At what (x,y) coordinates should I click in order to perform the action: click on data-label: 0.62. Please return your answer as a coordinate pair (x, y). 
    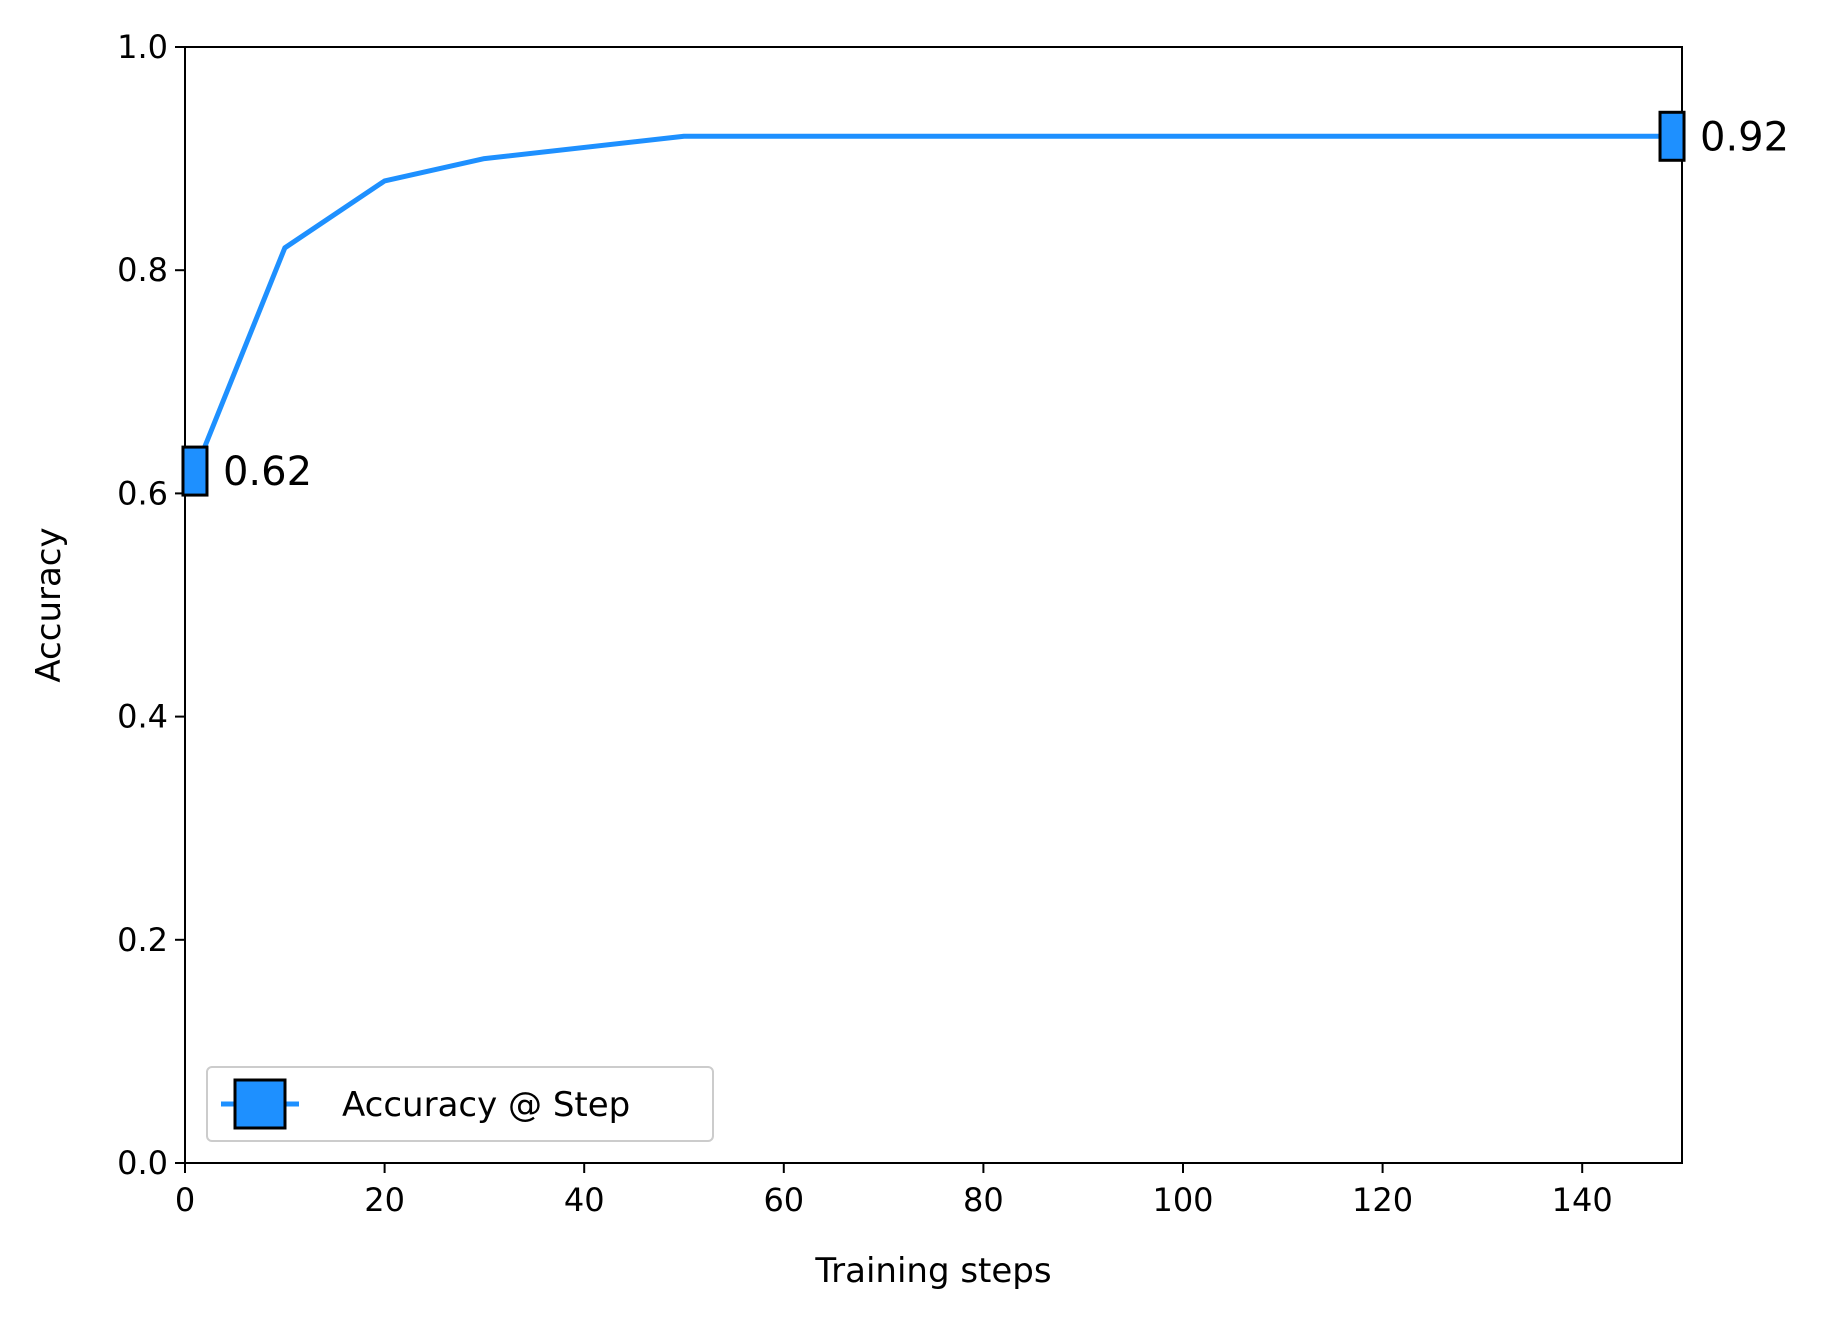
    Looking at the image, I should click on (267, 472).